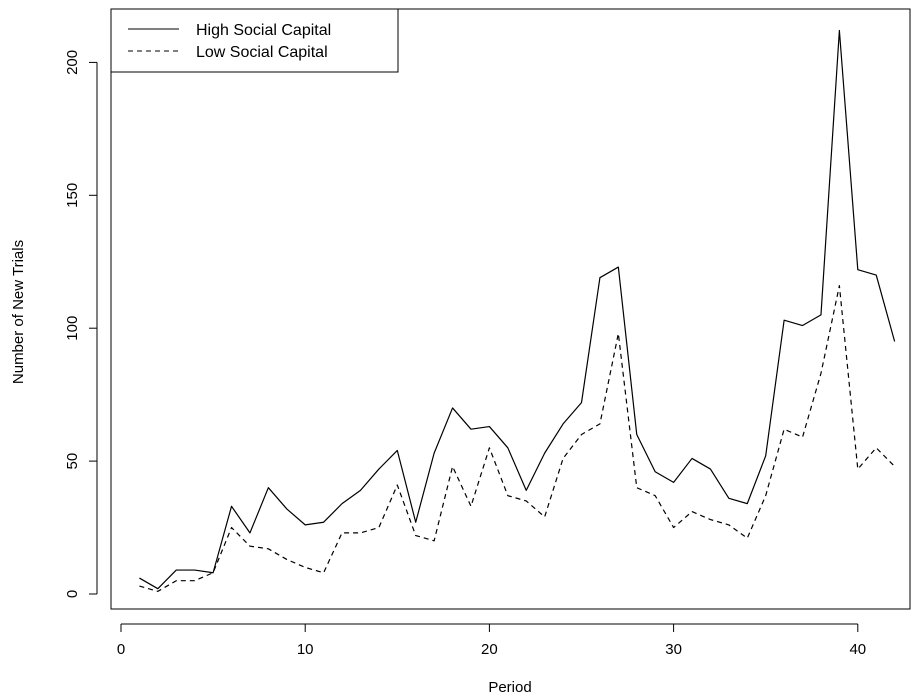  I want to click on legend-label-high-social-capital: High Social Capital, so click(263, 30).